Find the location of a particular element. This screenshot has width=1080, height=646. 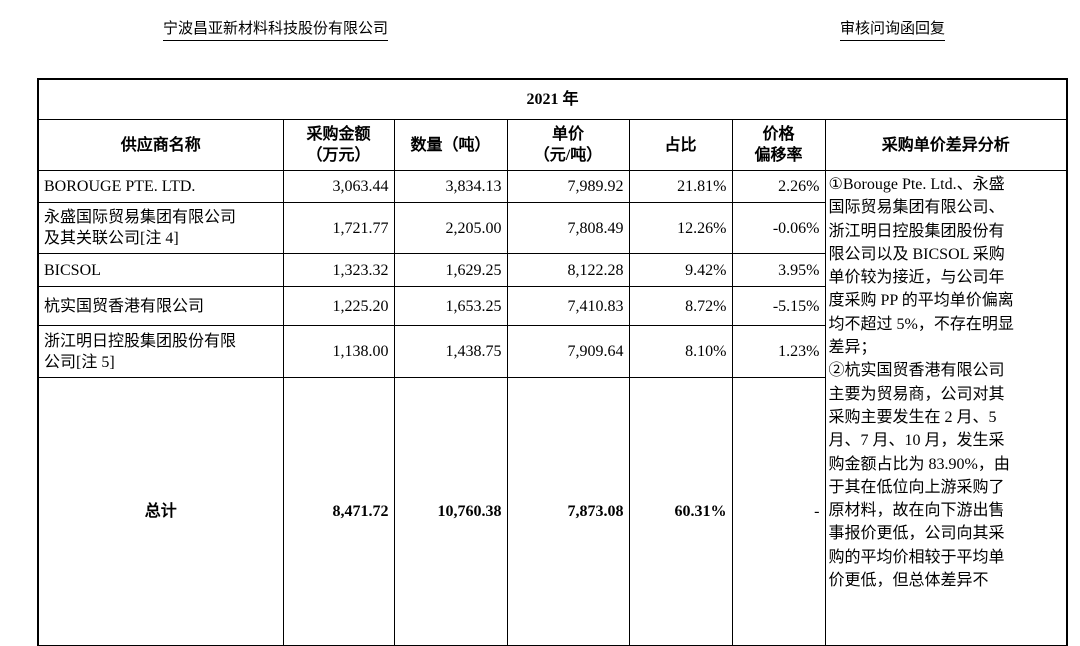

purchase-quantity: 1,653.25 is located at coordinates (450, 306).